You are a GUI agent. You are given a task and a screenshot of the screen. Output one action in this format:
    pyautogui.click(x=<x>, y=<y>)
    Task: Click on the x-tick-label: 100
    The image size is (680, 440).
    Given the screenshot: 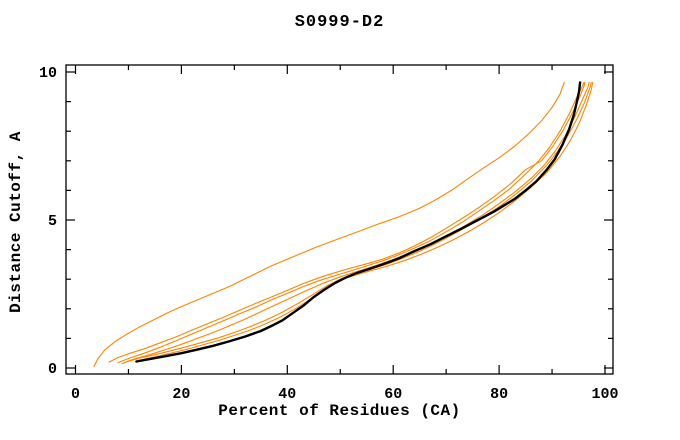 What is the action you would take?
    pyautogui.click(x=604, y=394)
    